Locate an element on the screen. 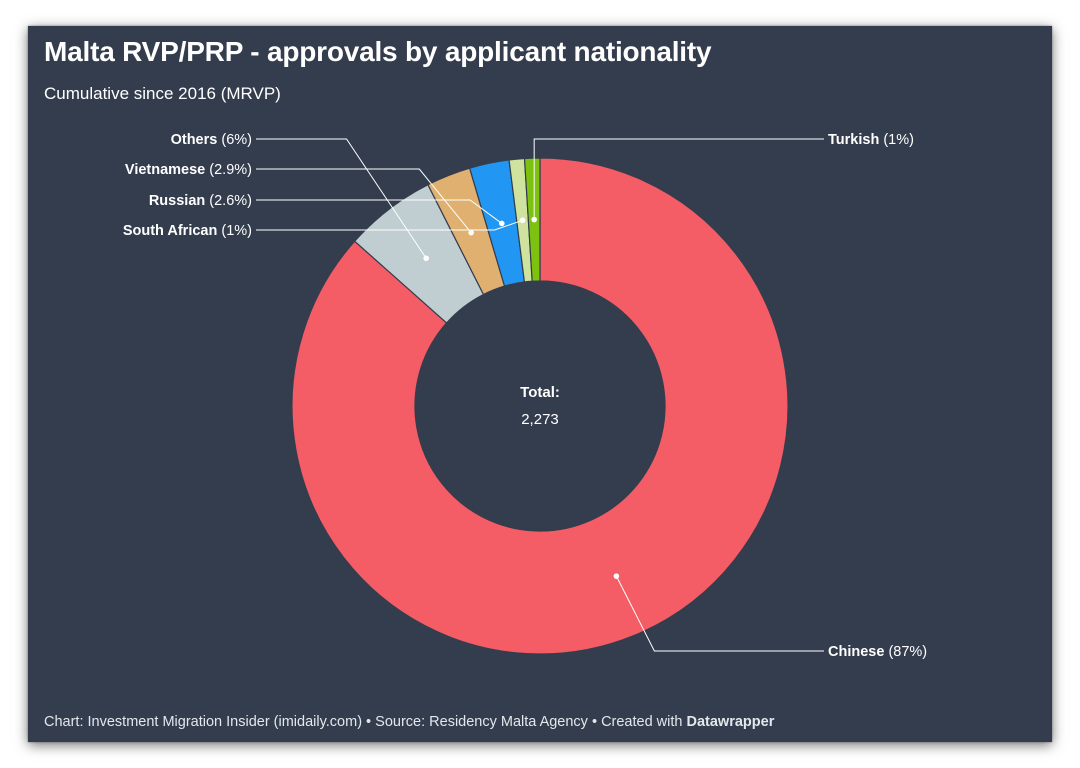  slice-label-name: Others is located at coordinates (194, 140).